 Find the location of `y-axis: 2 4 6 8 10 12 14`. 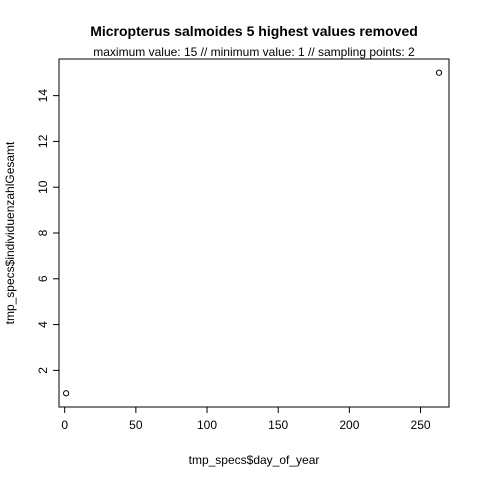

y-axis: 2 4 6 8 10 12 14 is located at coordinates (47, 231).